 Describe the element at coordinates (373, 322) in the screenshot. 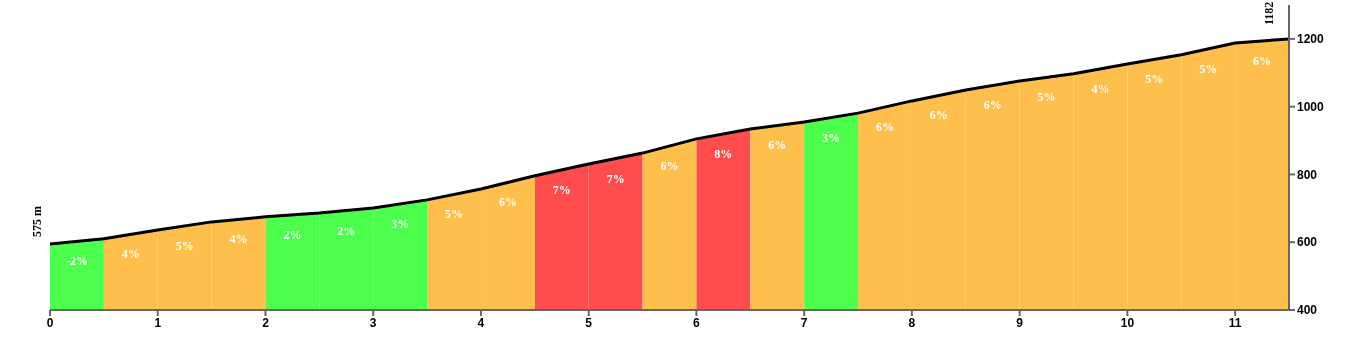

I see `x-tick-label: 3` at that location.